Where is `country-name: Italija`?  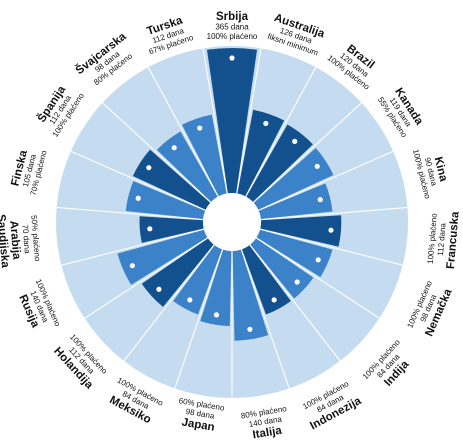 country-name: Italija is located at coordinates (268, 433).